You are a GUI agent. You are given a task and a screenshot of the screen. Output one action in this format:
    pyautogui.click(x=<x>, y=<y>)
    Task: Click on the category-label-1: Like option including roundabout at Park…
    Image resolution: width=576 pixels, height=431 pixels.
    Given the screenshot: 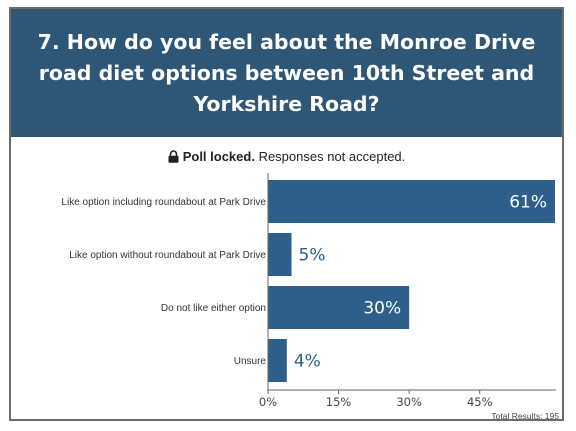 What is the action you would take?
    pyautogui.click(x=163, y=202)
    